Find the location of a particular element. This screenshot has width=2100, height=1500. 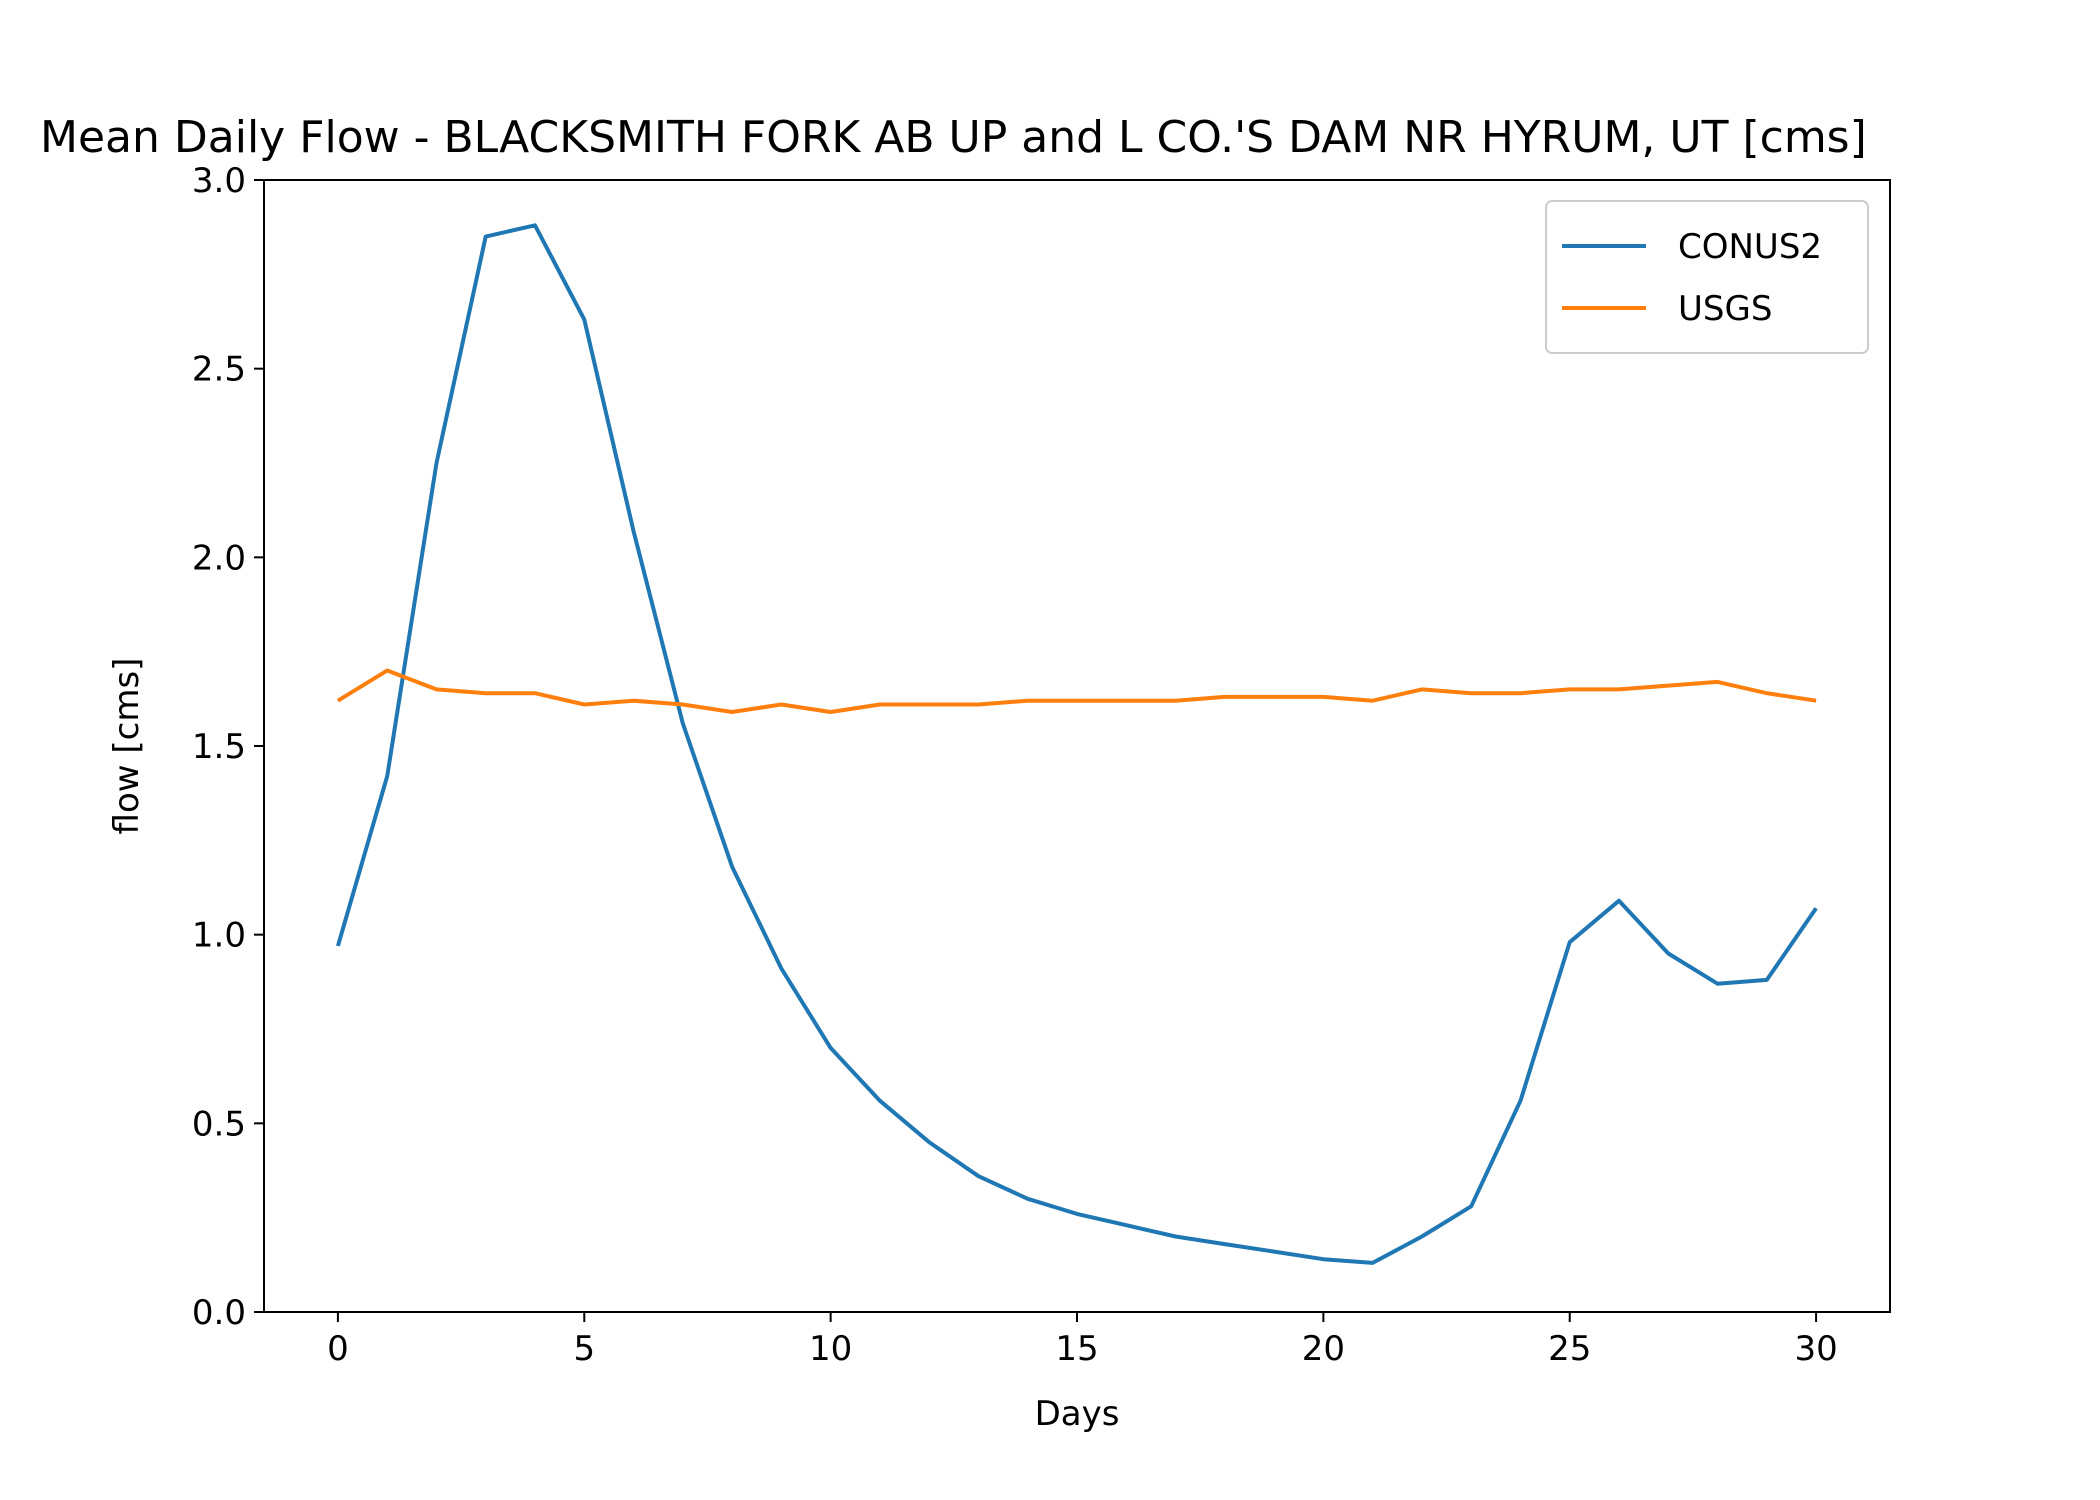

y-tick-label: 1.5 is located at coordinates (219, 747).